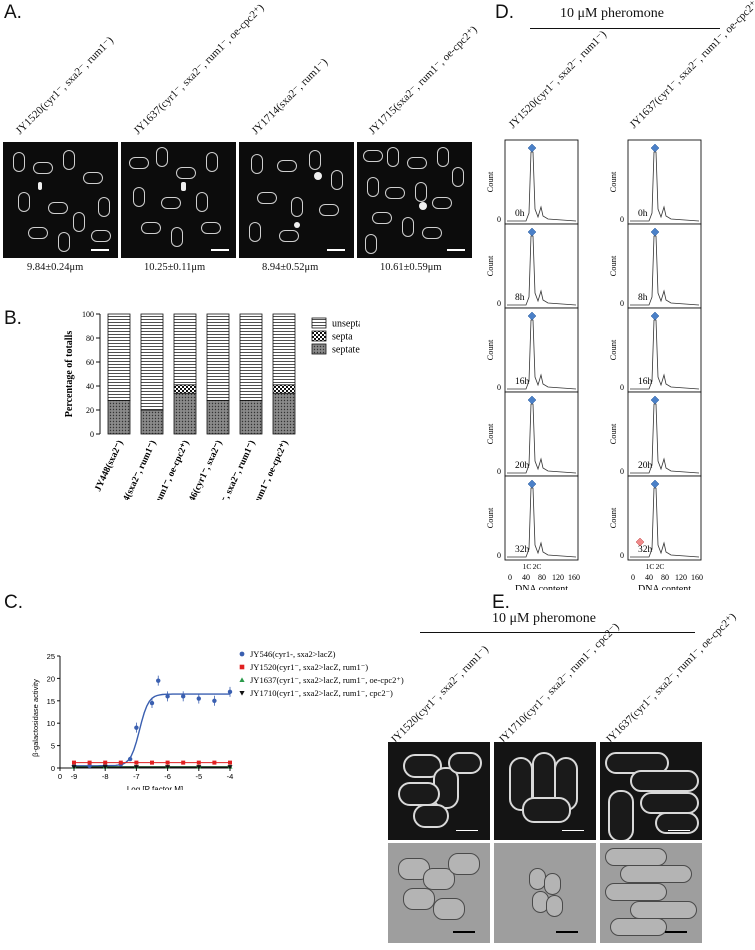 The width and height of the screenshot is (755, 950). I want to click on histogram-frame, so click(664, 434).